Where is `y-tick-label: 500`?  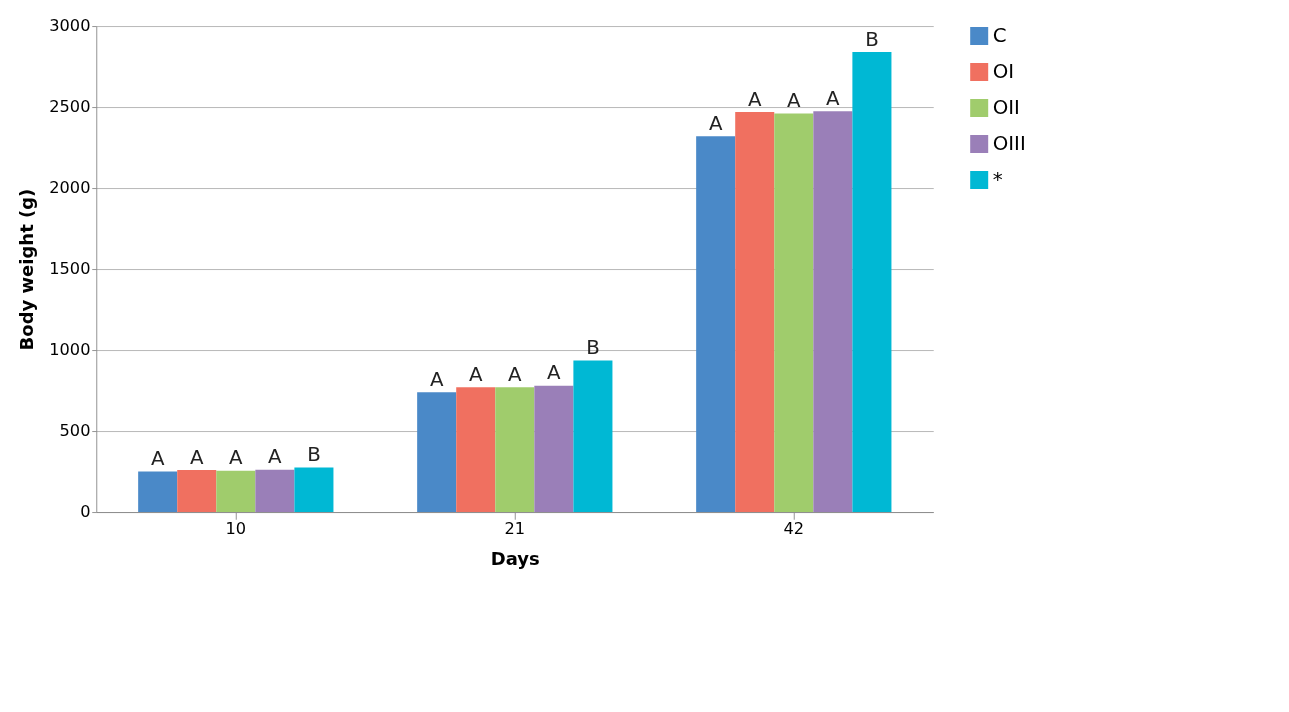 y-tick-label: 500 is located at coordinates (75, 431).